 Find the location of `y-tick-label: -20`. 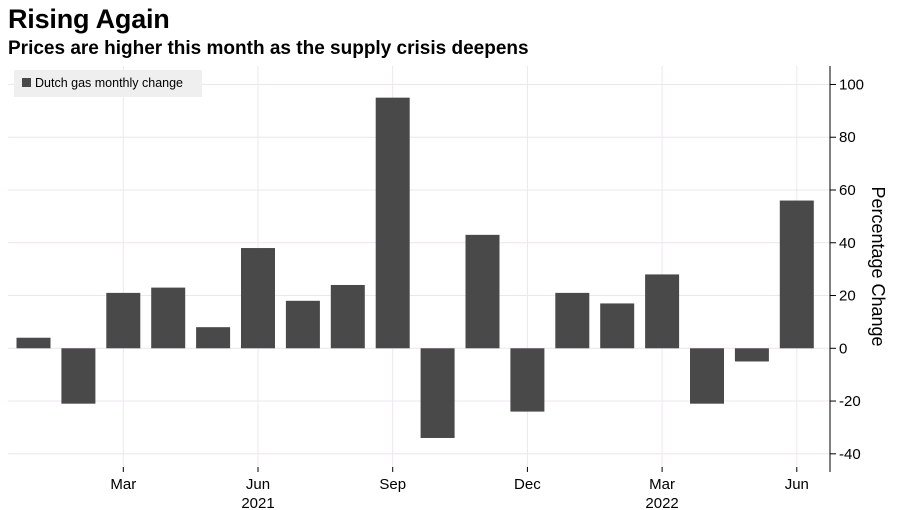

y-tick-label: -20 is located at coordinates (850, 401).